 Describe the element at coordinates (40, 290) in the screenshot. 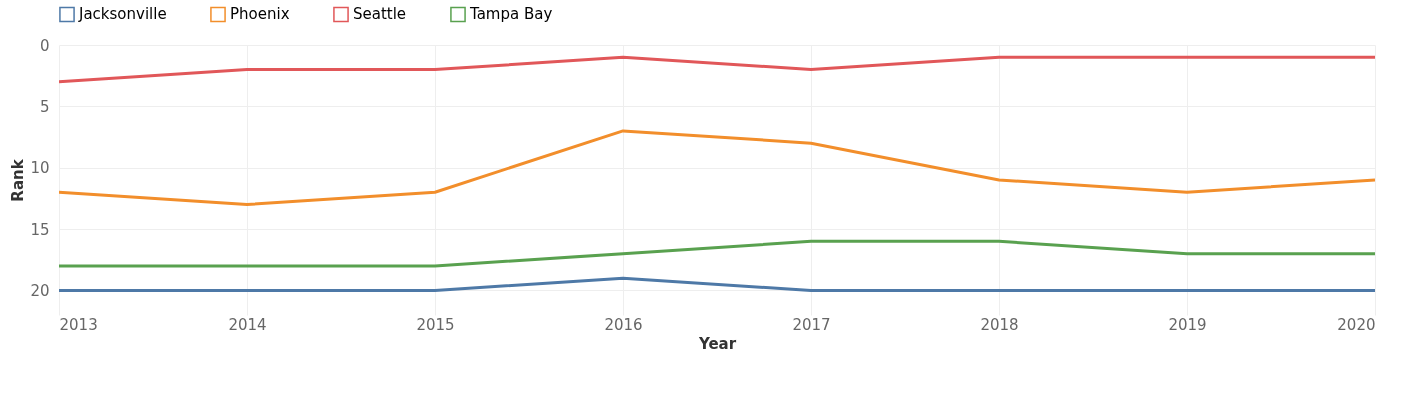

I see `y-tick-label: 20` at that location.